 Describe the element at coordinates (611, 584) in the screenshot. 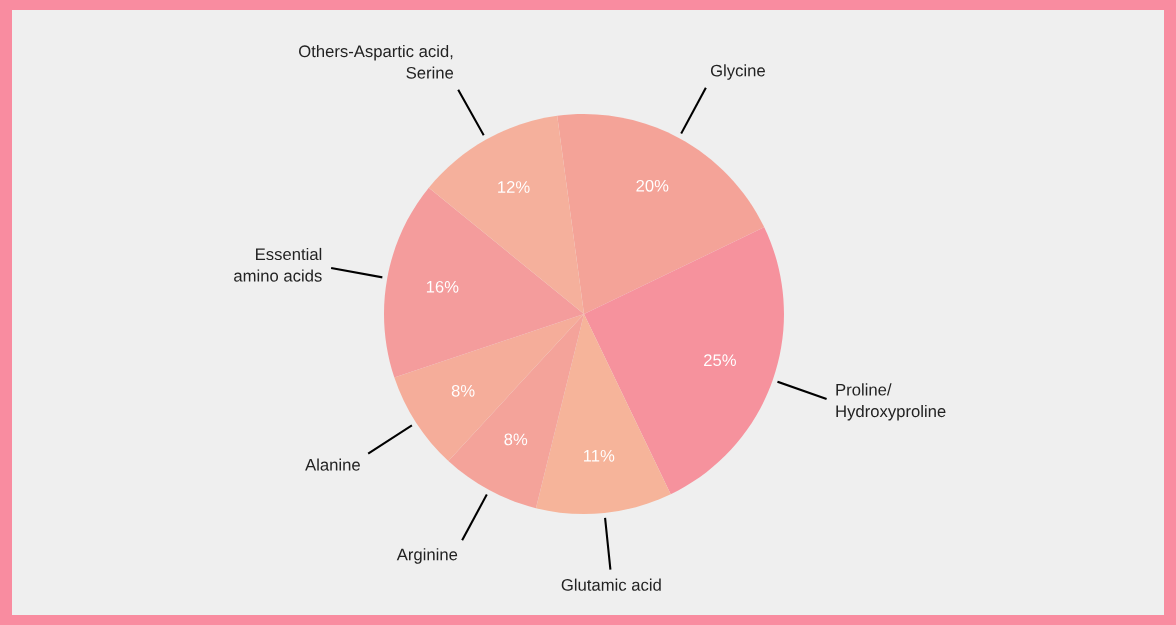

I see `slice-label: Glutamic acid` at that location.